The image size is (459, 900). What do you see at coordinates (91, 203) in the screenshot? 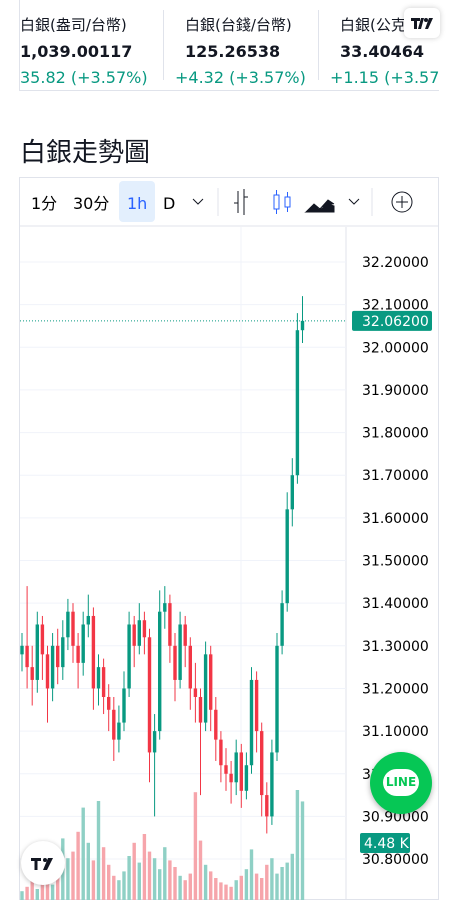
I see `toolbar-interval: 30分` at bounding box center [91, 203].